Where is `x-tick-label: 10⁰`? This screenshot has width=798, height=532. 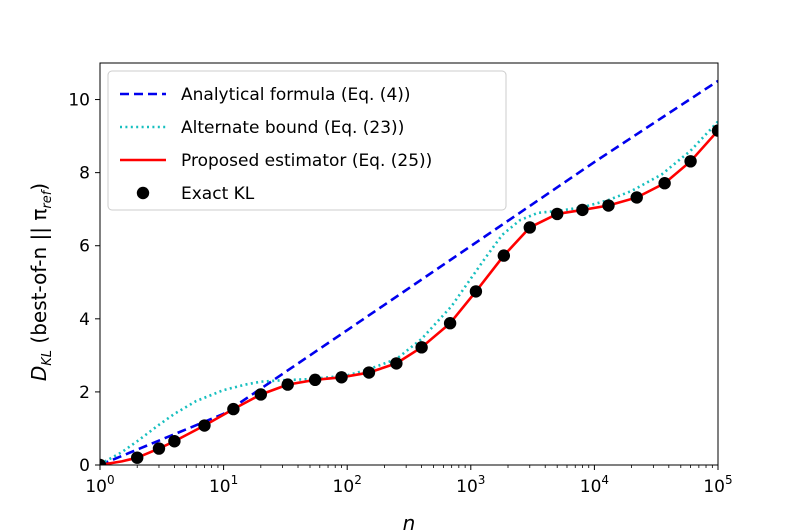 x-tick-label: 10⁰ is located at coordinates (99, 485).